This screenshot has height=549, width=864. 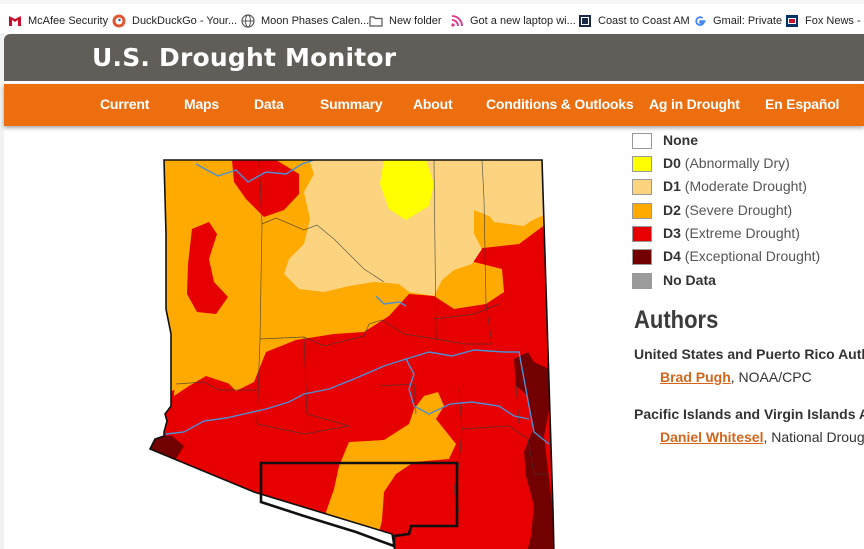 What do you see at coordinates (802, 104) in the screenshot?
I see `nav-en-espanol: En Español` at bounding box center [802, 104].